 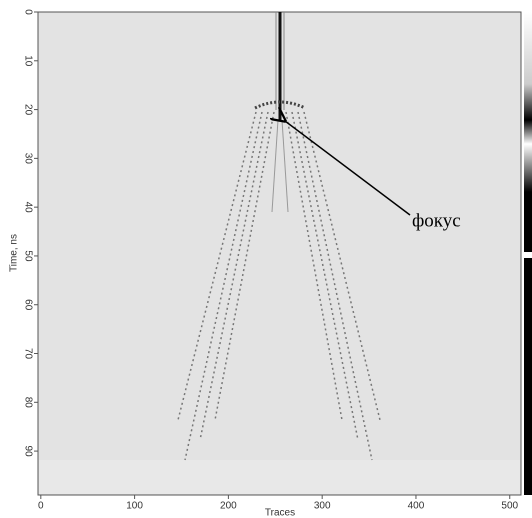 I want to click on x-tick-label: 0, so click(x=41, y=506).